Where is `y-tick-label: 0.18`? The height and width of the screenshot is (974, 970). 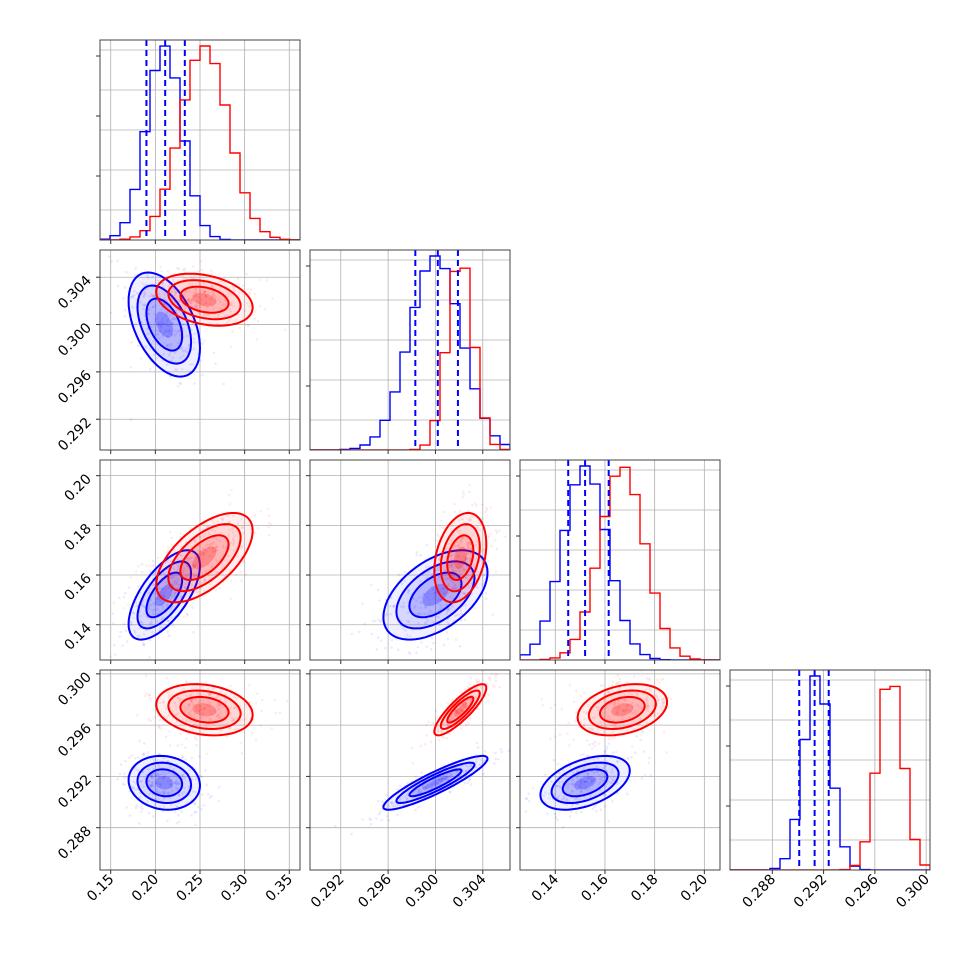
y-tick-label: 0.18 is located at coordinates (77, 537).